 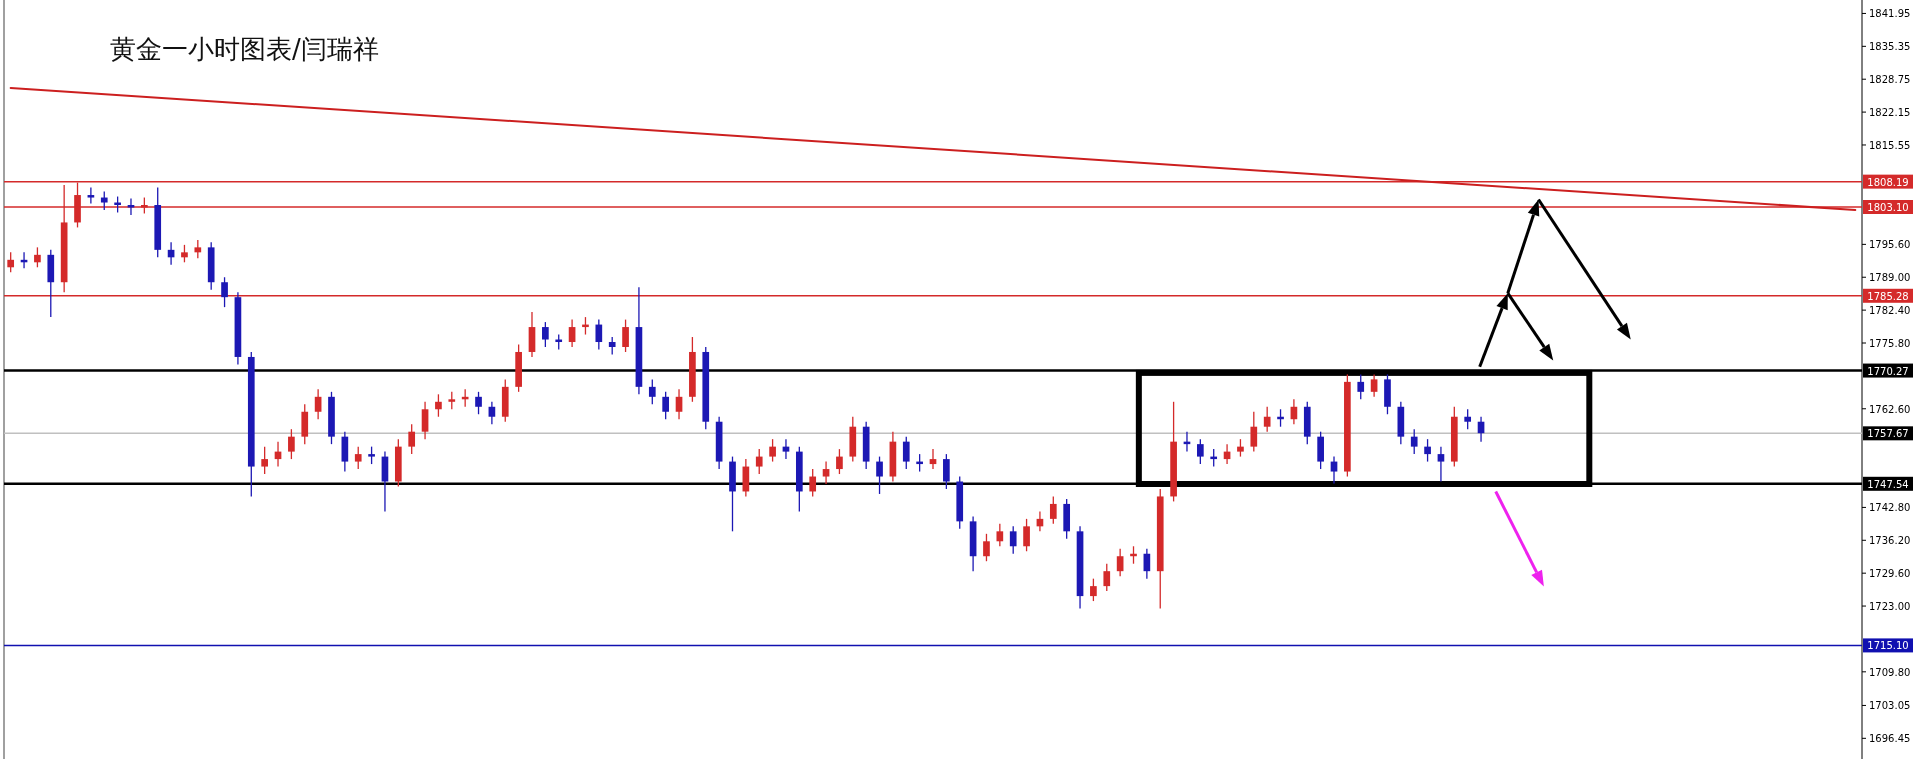 What do you see at coordinates (1890, 541) in the screenshot?
I see `y-tick-label: 1736.20` at bounding box center [1890, 541].